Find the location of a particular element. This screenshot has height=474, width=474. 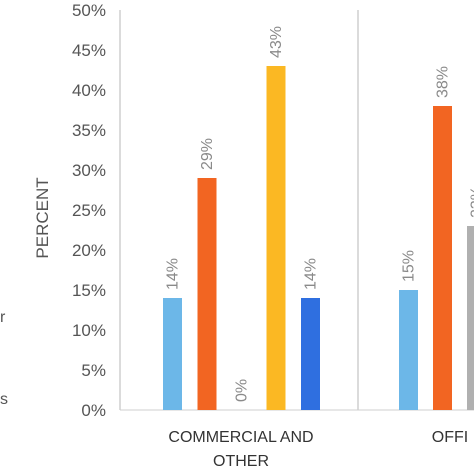

y-tick-label: 25% is located at coordinates (89, 210).